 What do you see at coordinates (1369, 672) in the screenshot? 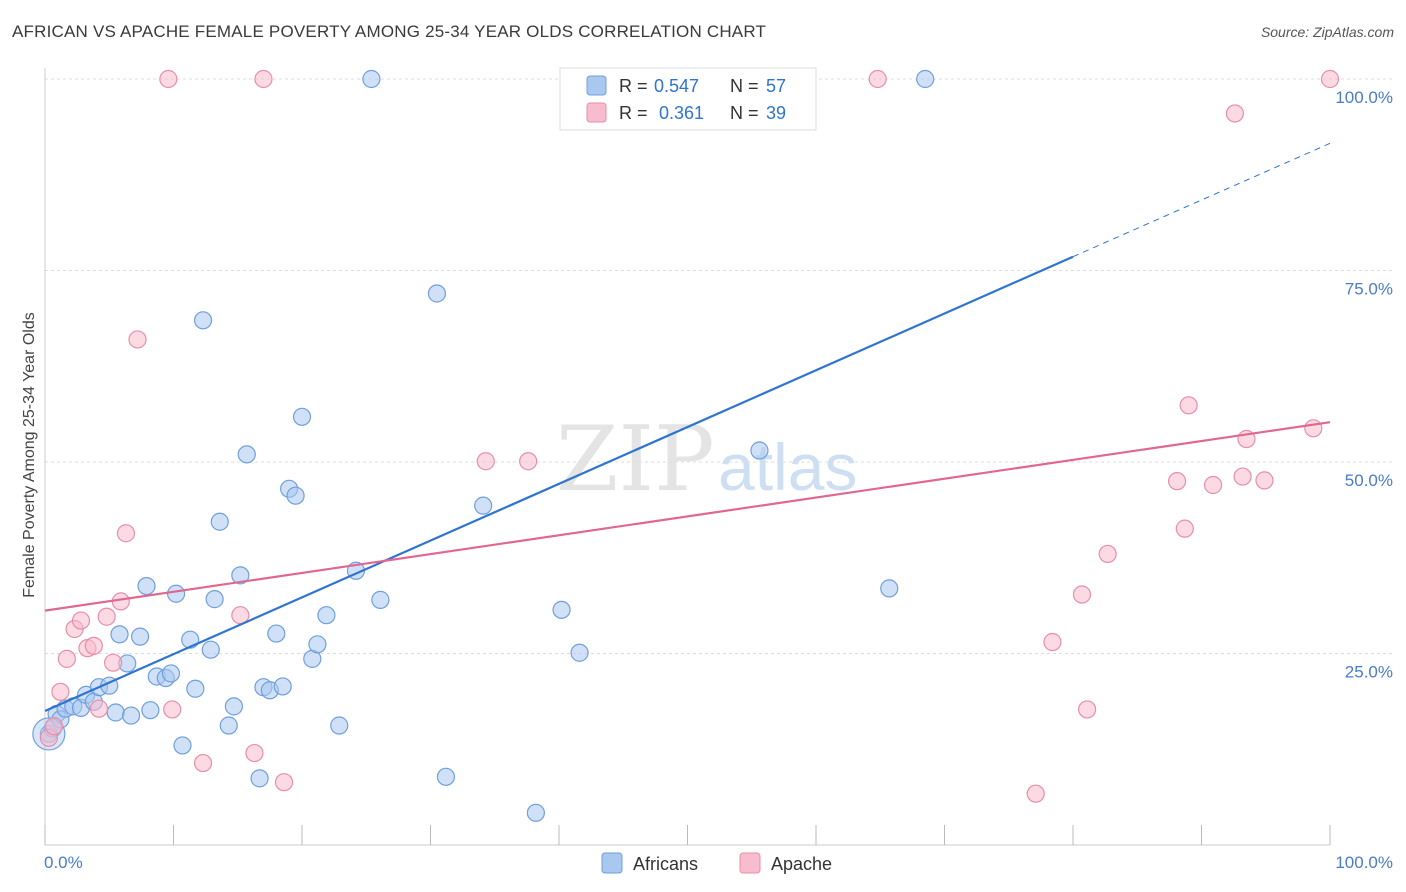
I see `y-tick-label-0: 25.0%` at bounding box center [1369, 672].